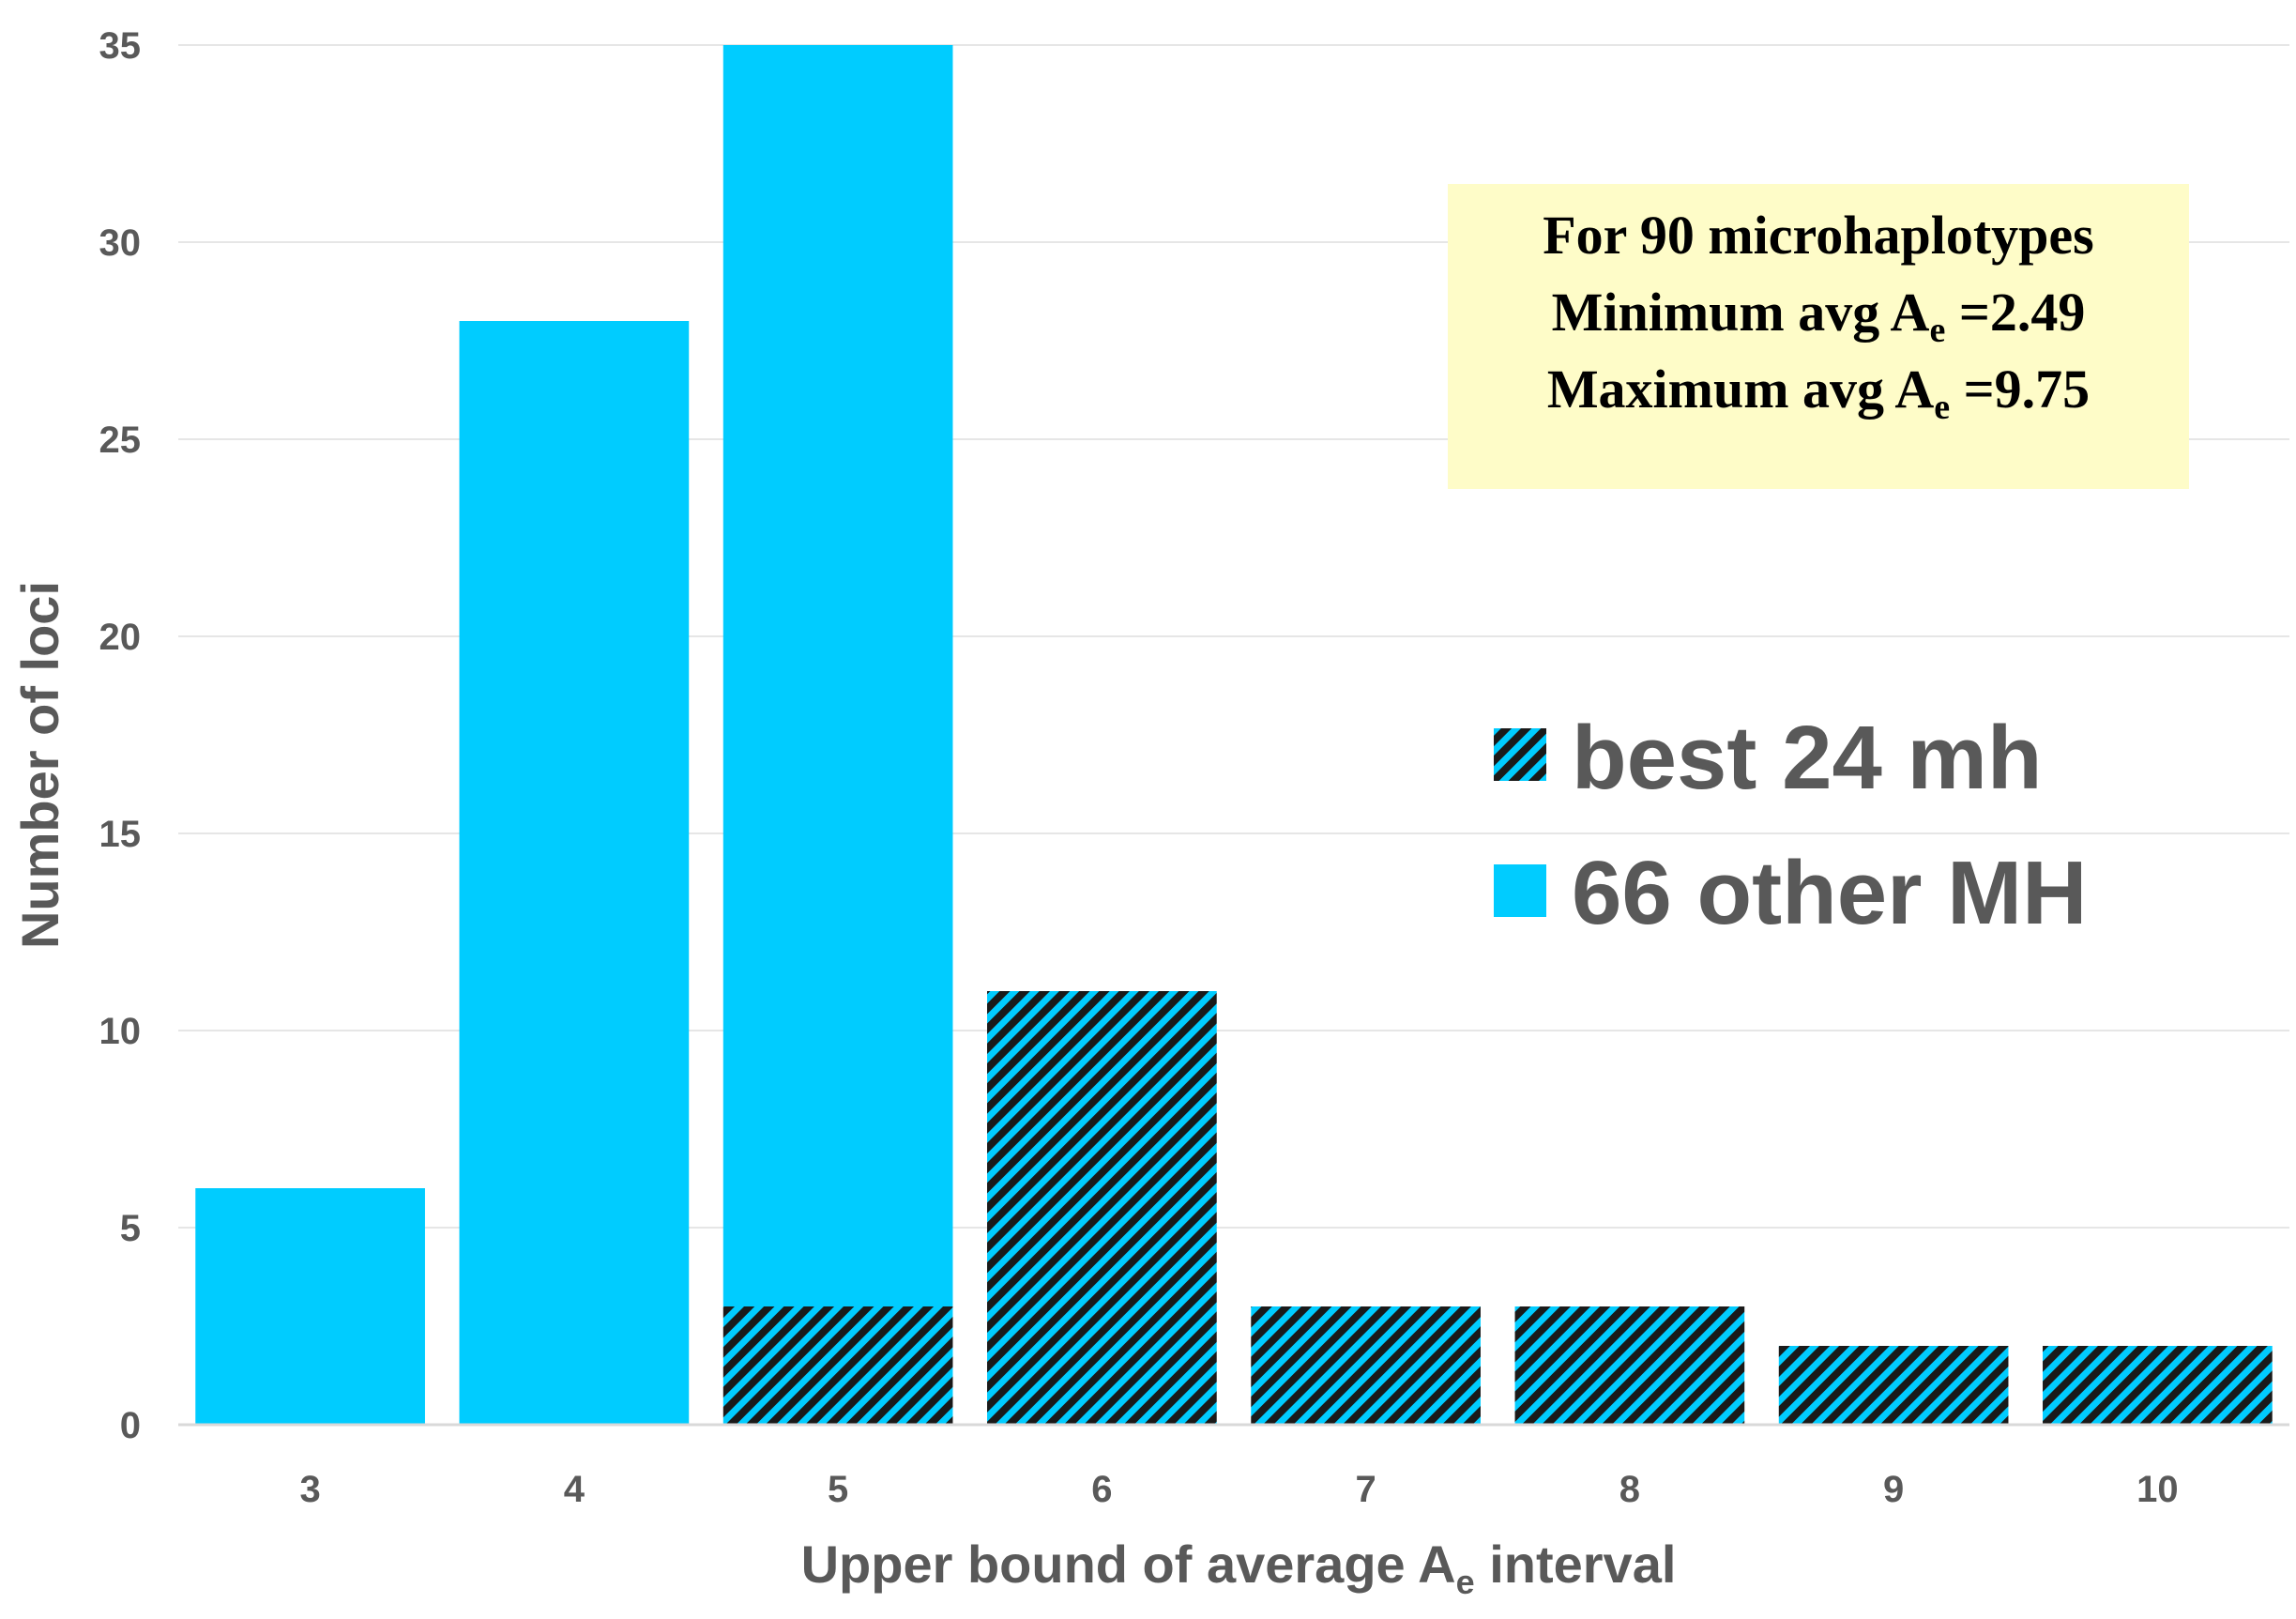 This screenshot has width=2296, height=1619. I want to click on annotation-line-2: Minimum avg Ae =2.49, so click(1819, 316).